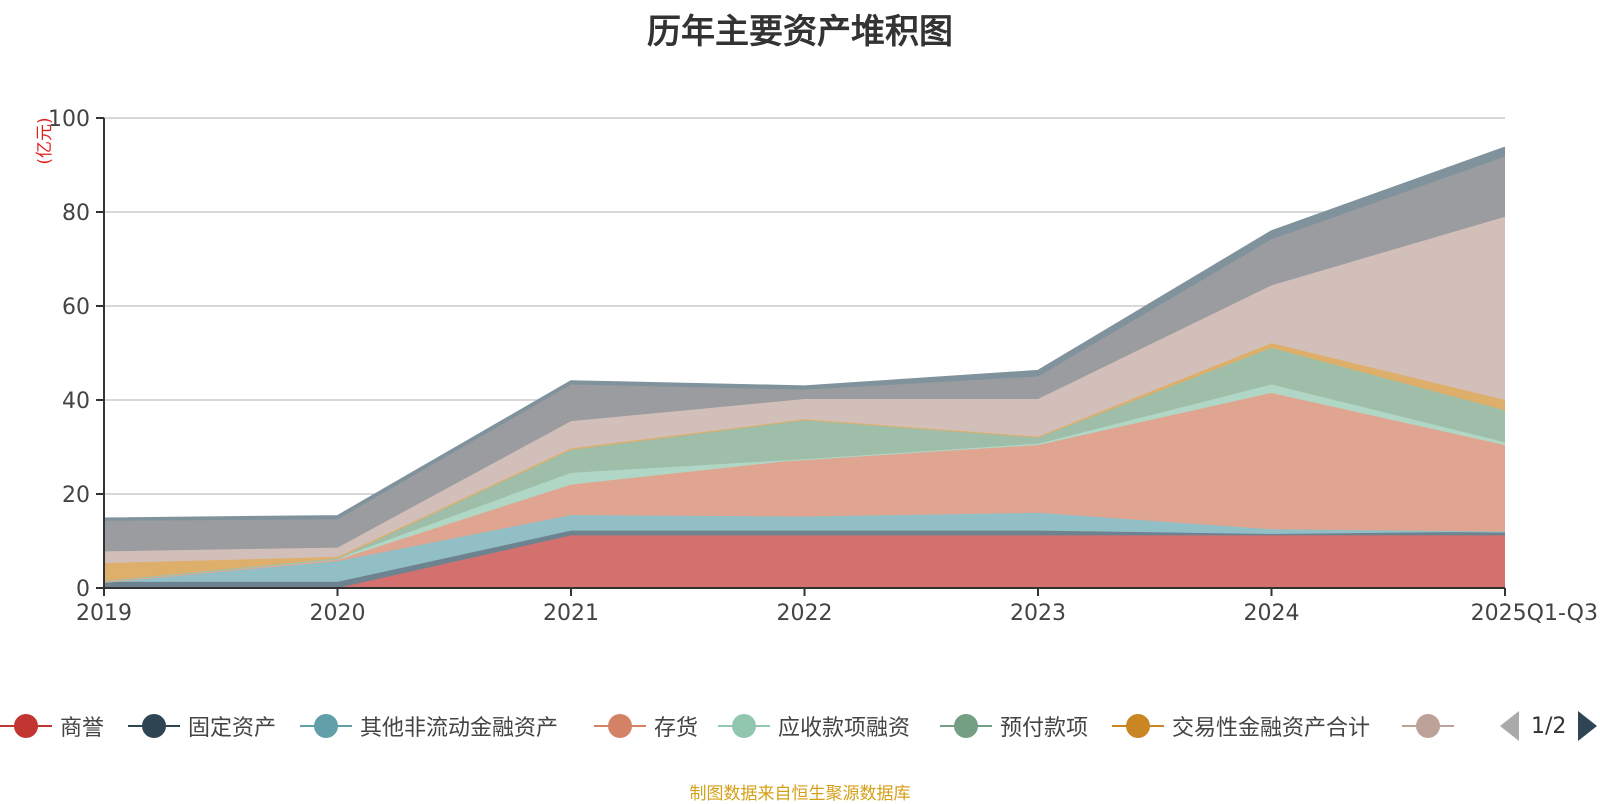 The image size is (1600, 804). Describe the element at coordinates (1509, 726) in the screenshot. I see `legend-prev-page-icon` at that location.